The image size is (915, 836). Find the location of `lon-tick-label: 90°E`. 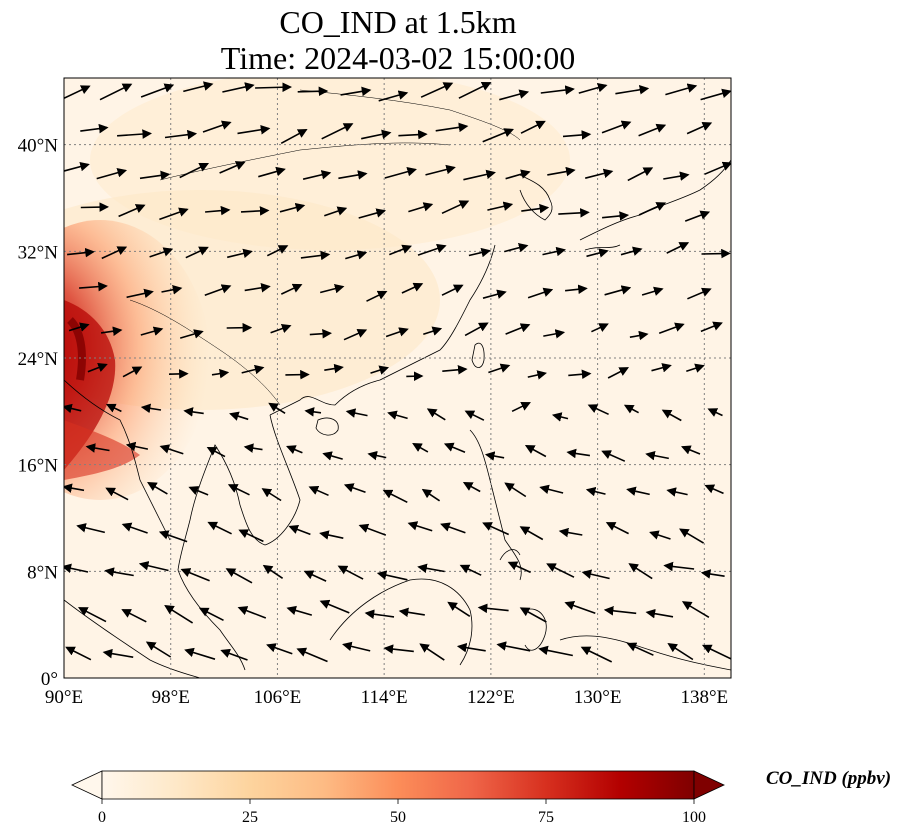

lon-tick-label: 90°E is located at coordinates (64, 697).